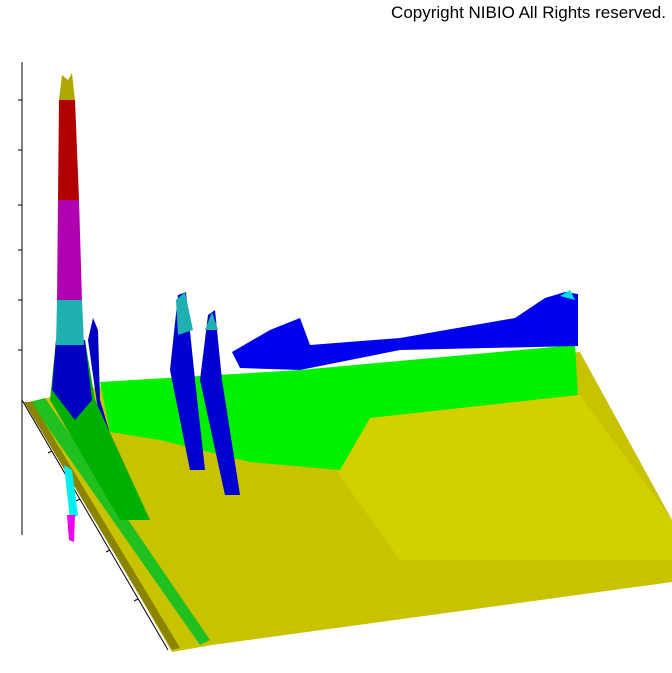 The height and width of the screenshot is (673, 672). I want to click on spike-blue, so click(72, 380).